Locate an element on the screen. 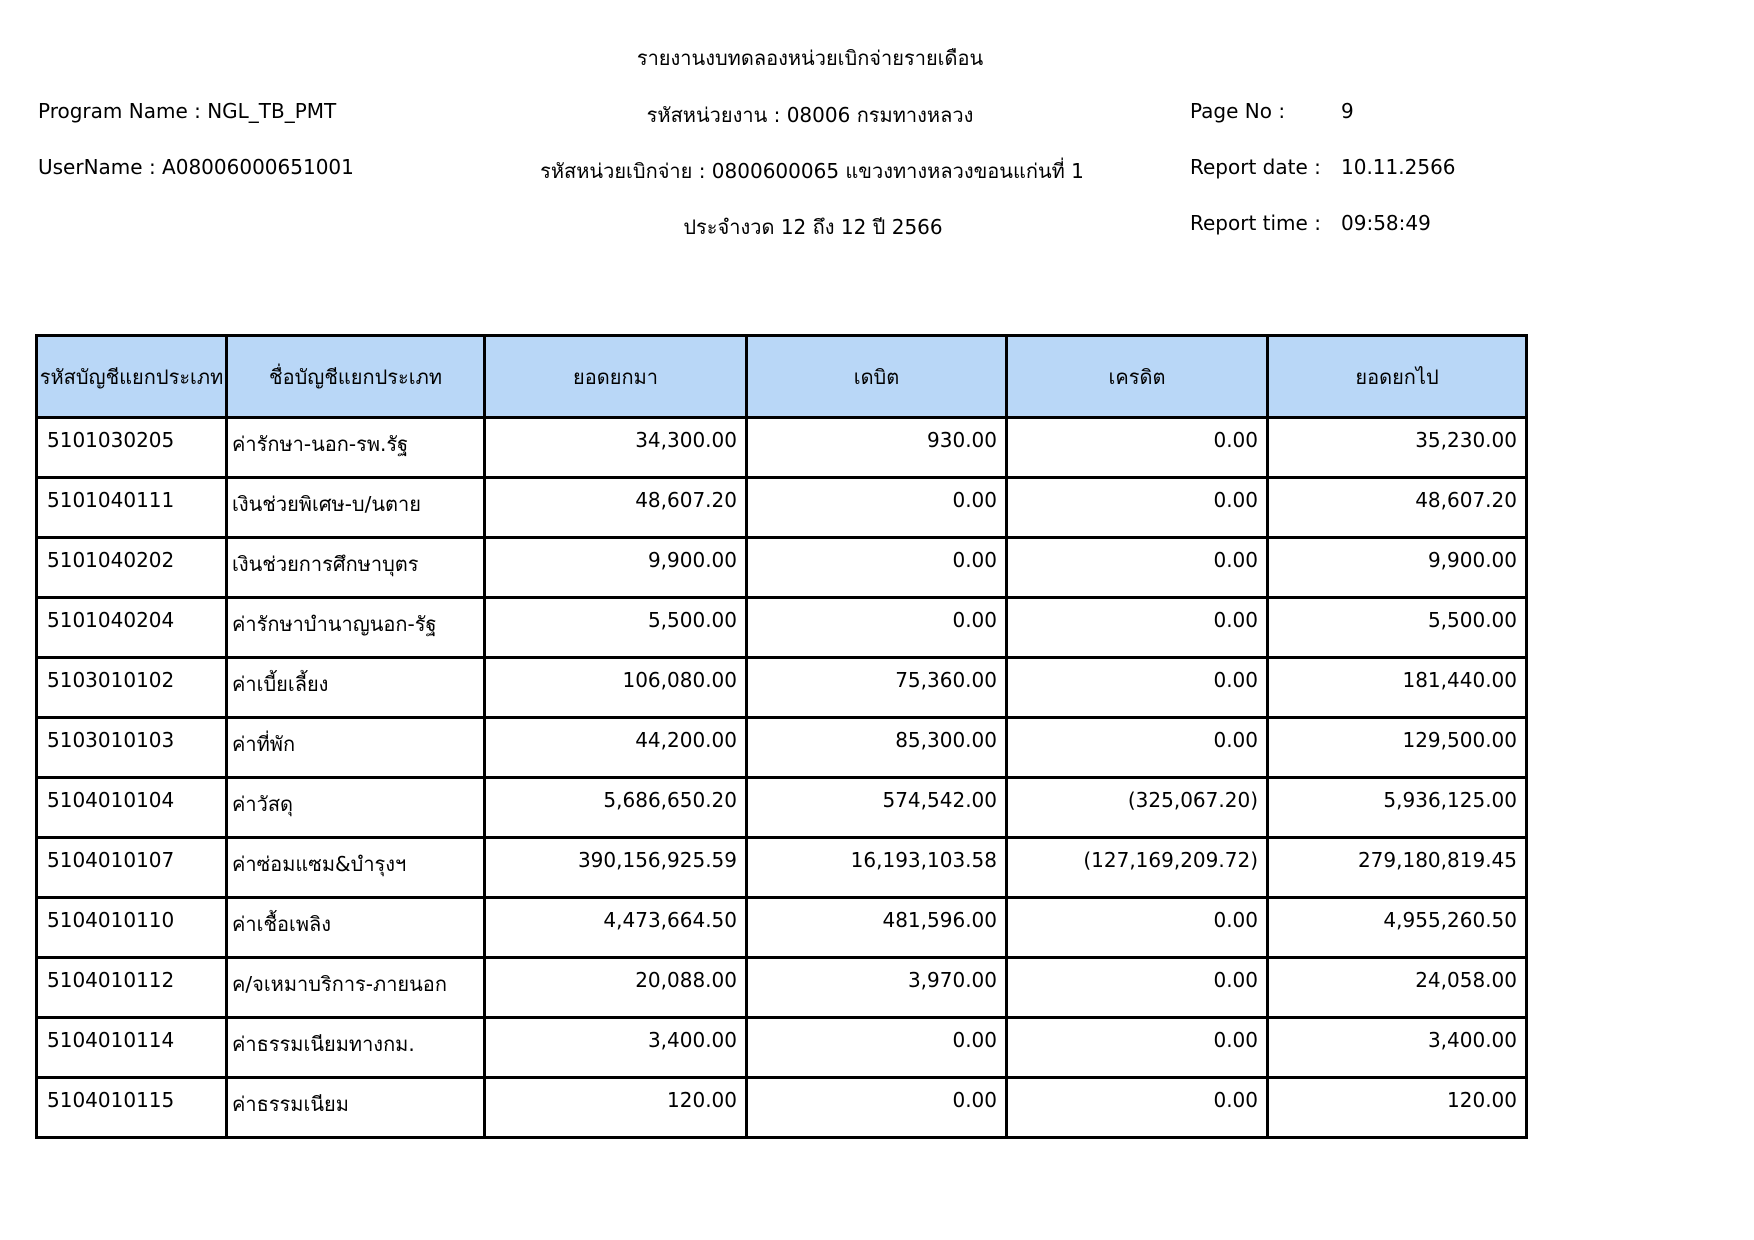 This screenshot has height=1240, width=1754. username-line: UserName : A08006000651001 is located at coordinates (196, 167).